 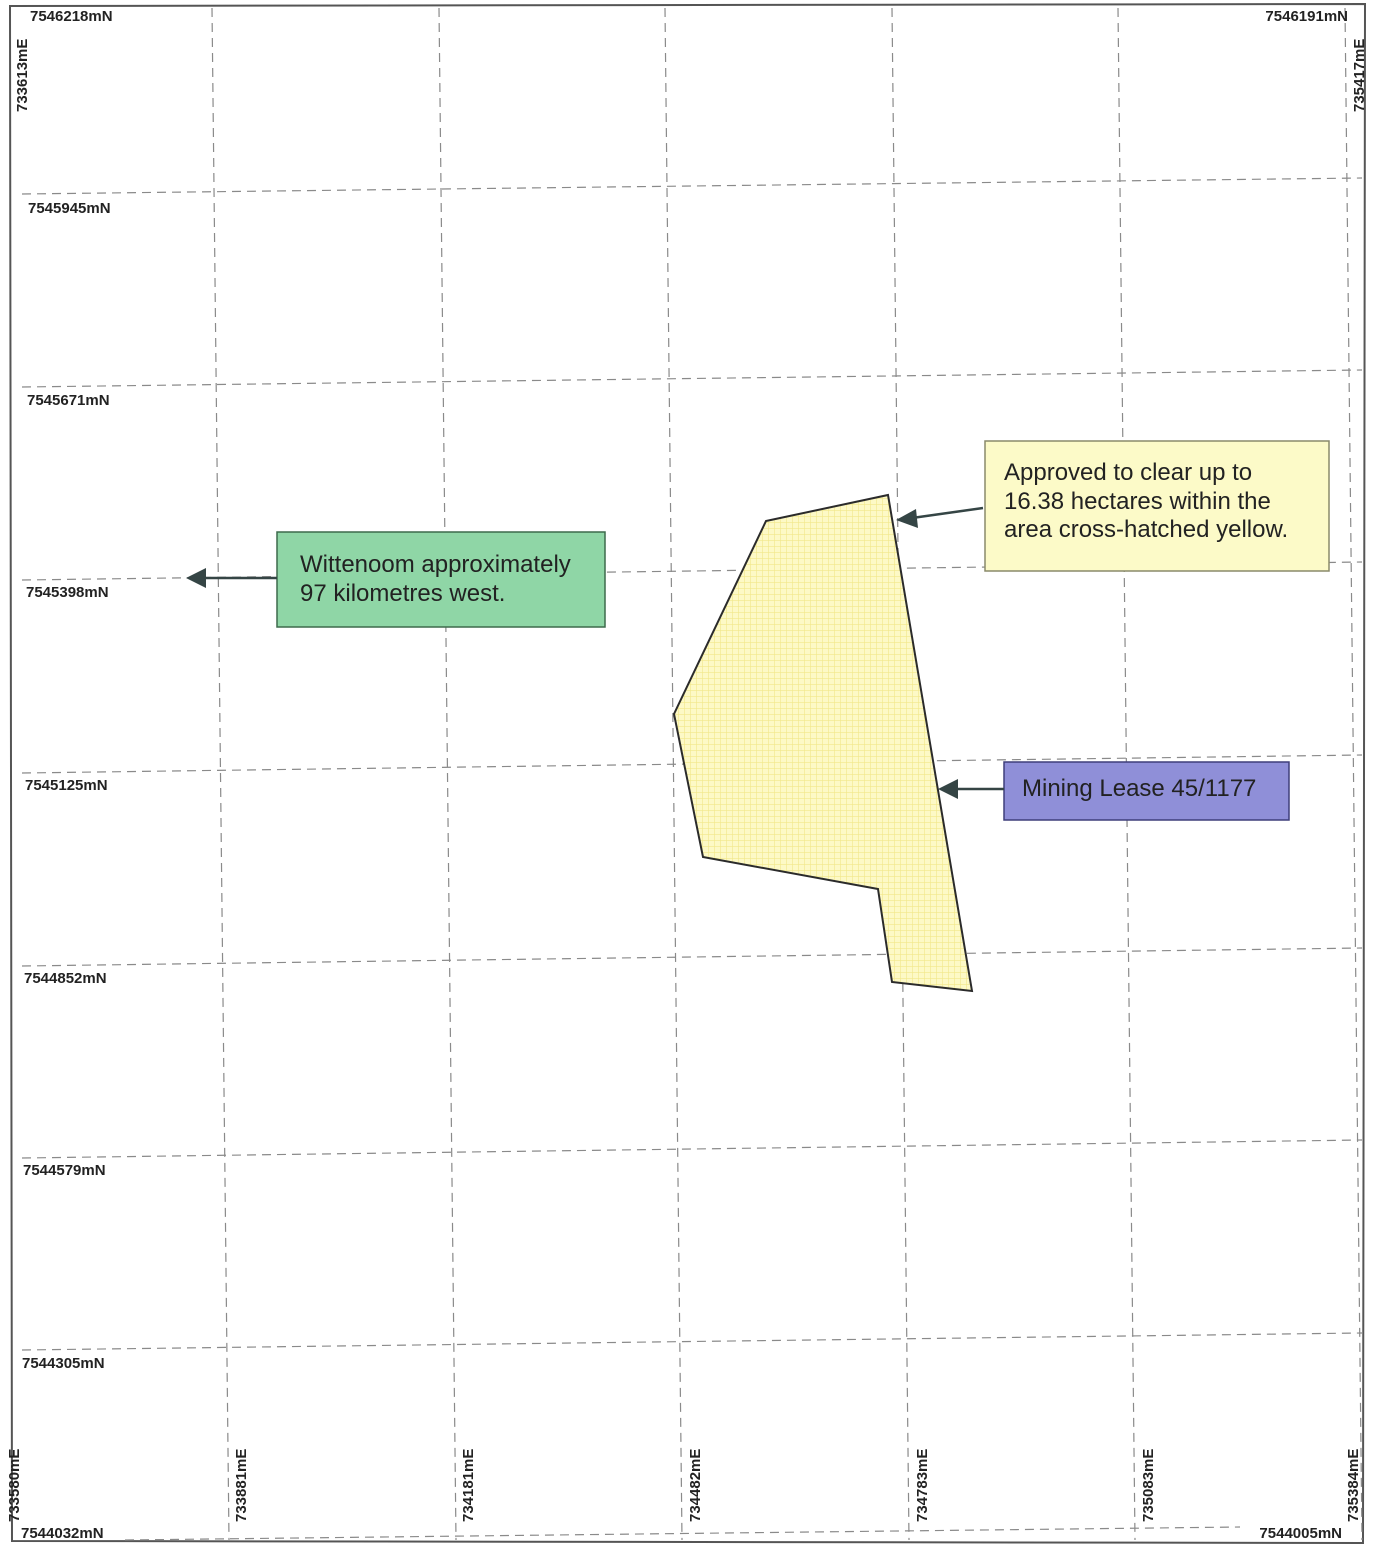 What do you see at coordinates (69, 208) in the screenshot?
I see `northing-label: 7545945mN` at bounding box center [69, 208].